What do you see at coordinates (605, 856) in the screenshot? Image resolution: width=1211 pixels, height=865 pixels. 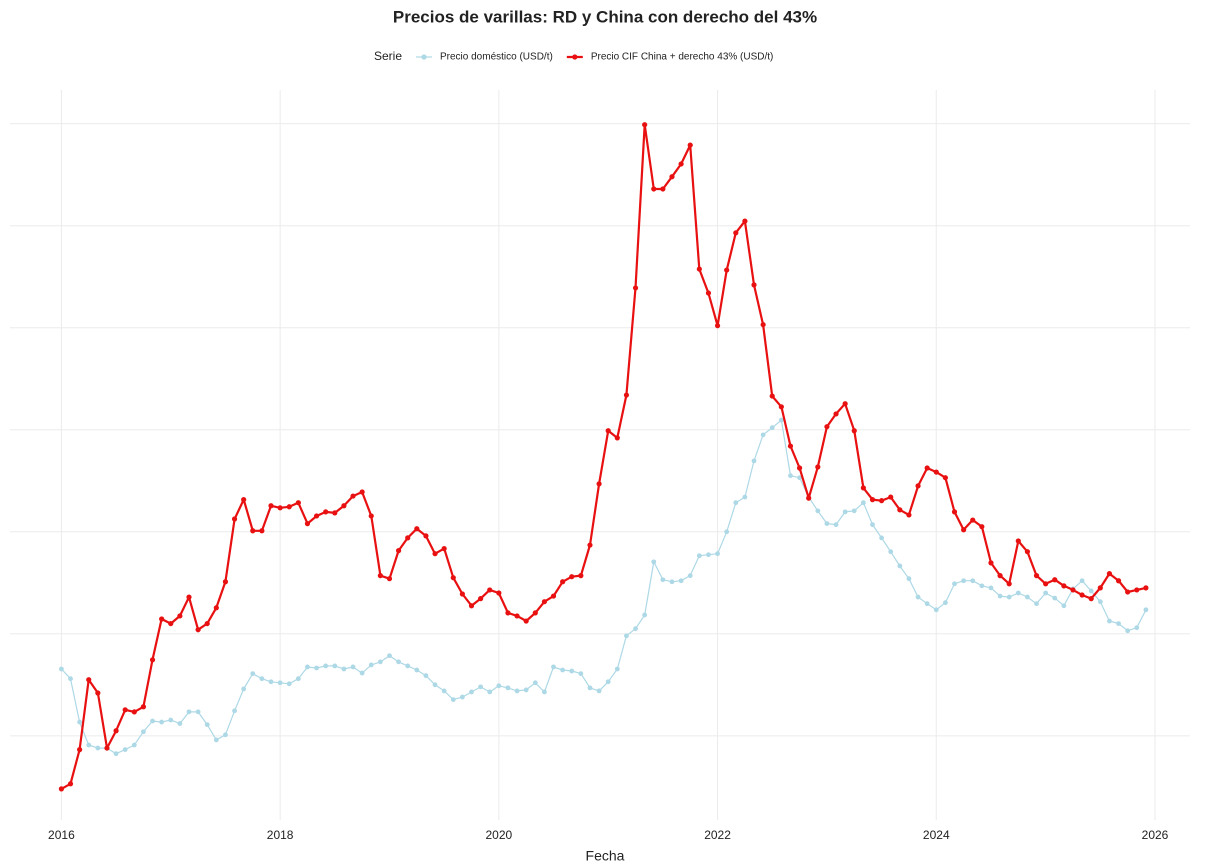 I see `x-axis-label: Fecha` at bounding box center [605, 856].